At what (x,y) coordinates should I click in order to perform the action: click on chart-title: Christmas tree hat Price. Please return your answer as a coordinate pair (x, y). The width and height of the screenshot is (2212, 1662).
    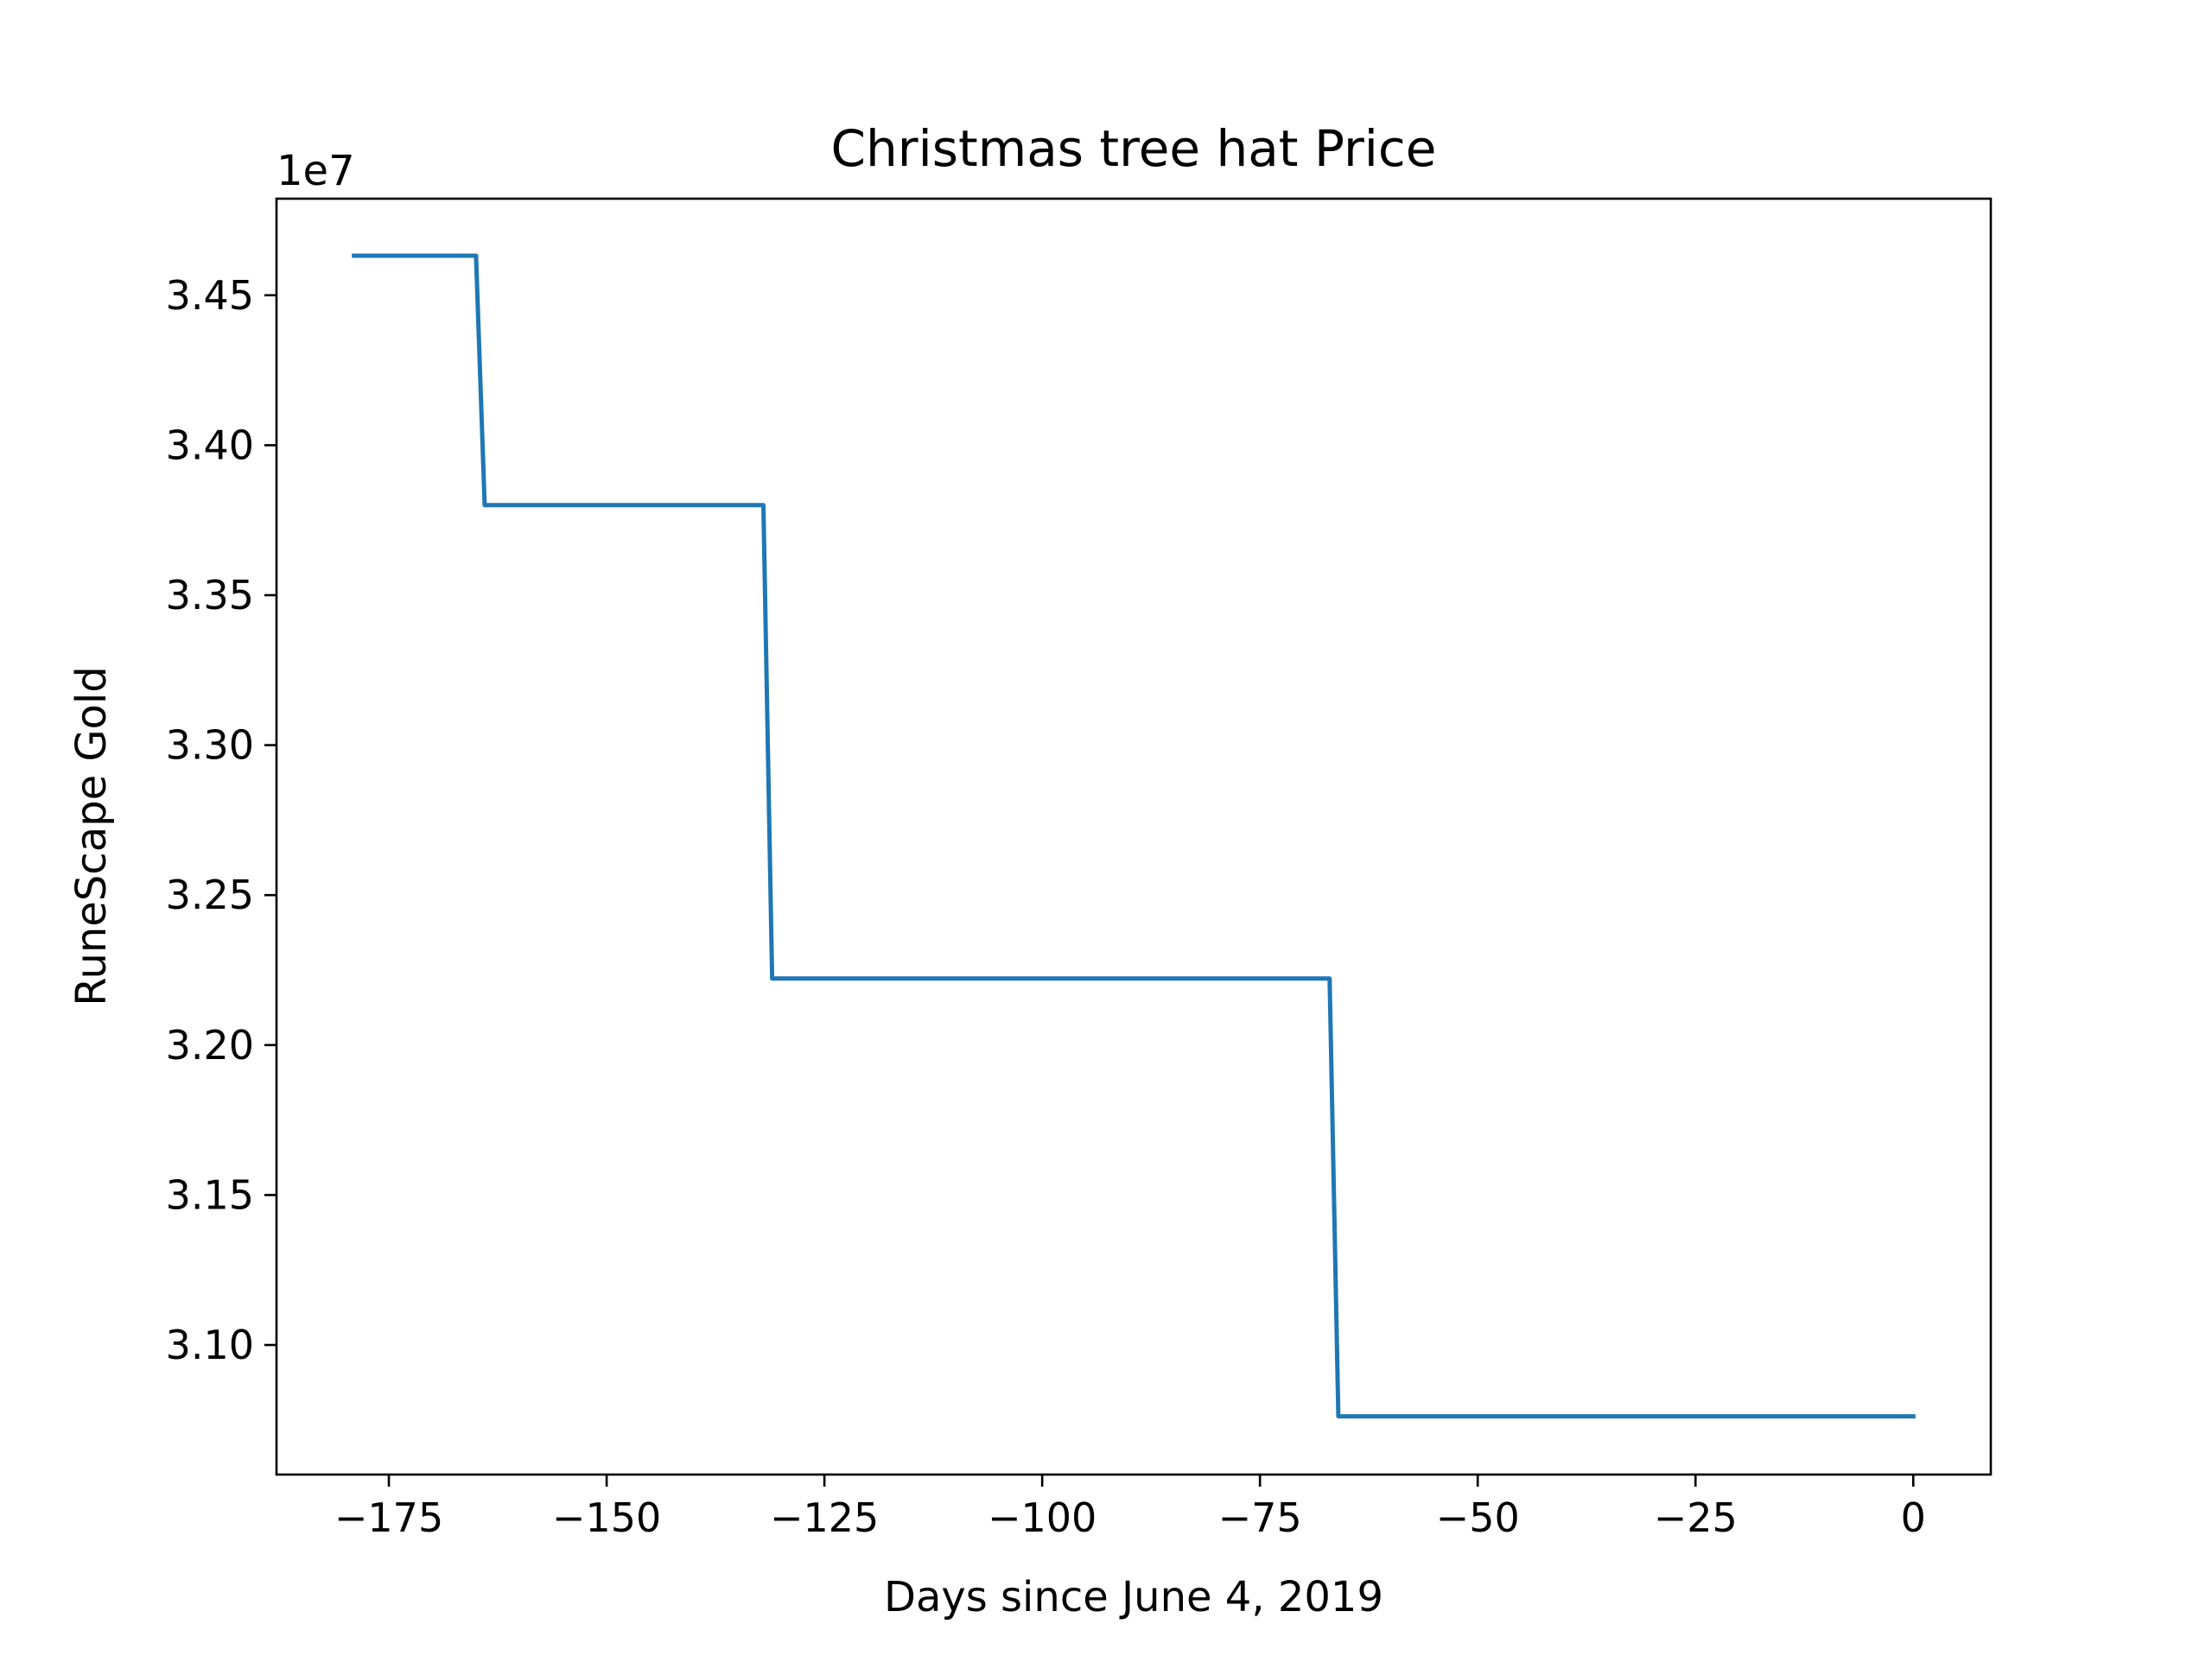
    Looking at the image, I should click on (1134, 148).